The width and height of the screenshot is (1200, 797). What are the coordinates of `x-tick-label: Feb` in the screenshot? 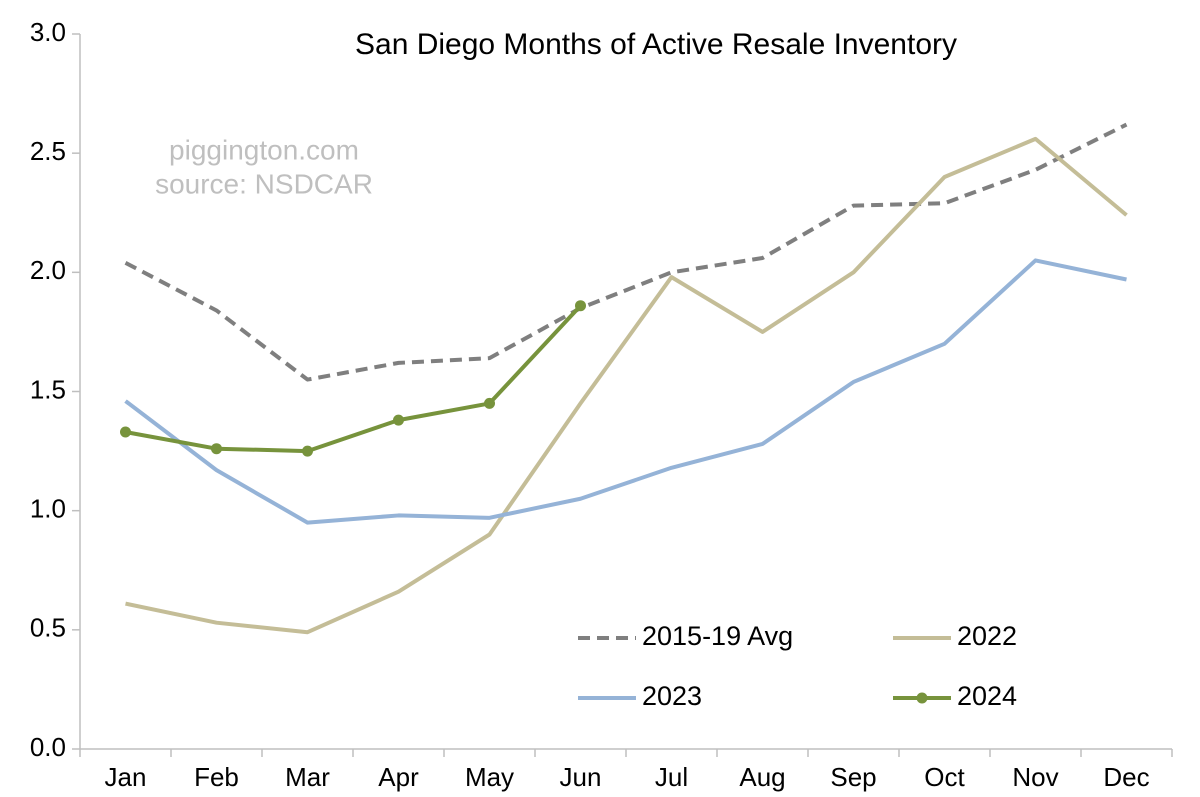 It's located at (216, 777).